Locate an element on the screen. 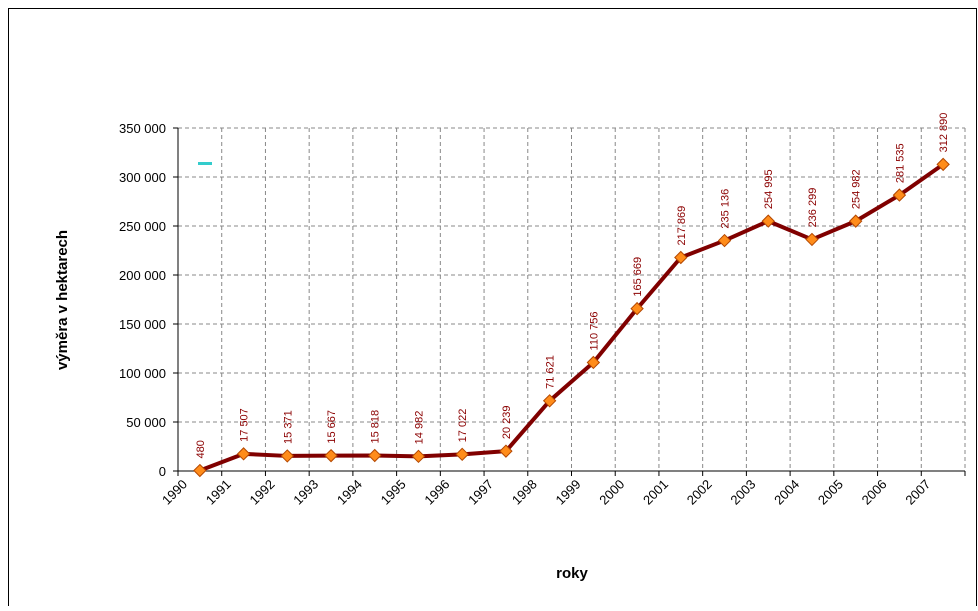  data-label: 235 136 is located at coordinates (726, 209).